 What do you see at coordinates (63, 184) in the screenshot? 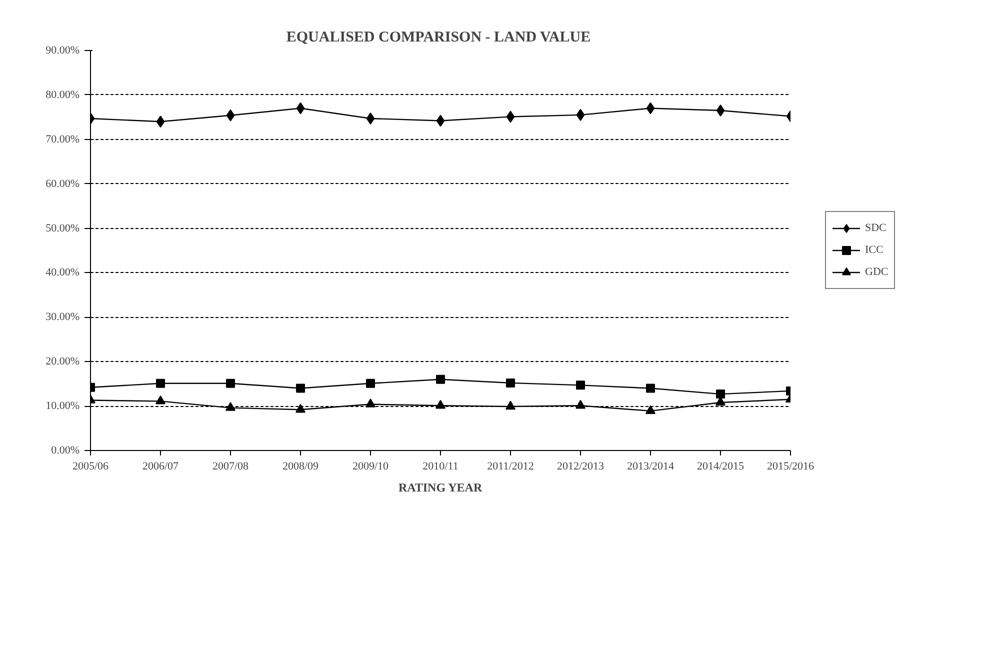
I see `y-tick-label: 60.00%` at bounding box center [63, 184].